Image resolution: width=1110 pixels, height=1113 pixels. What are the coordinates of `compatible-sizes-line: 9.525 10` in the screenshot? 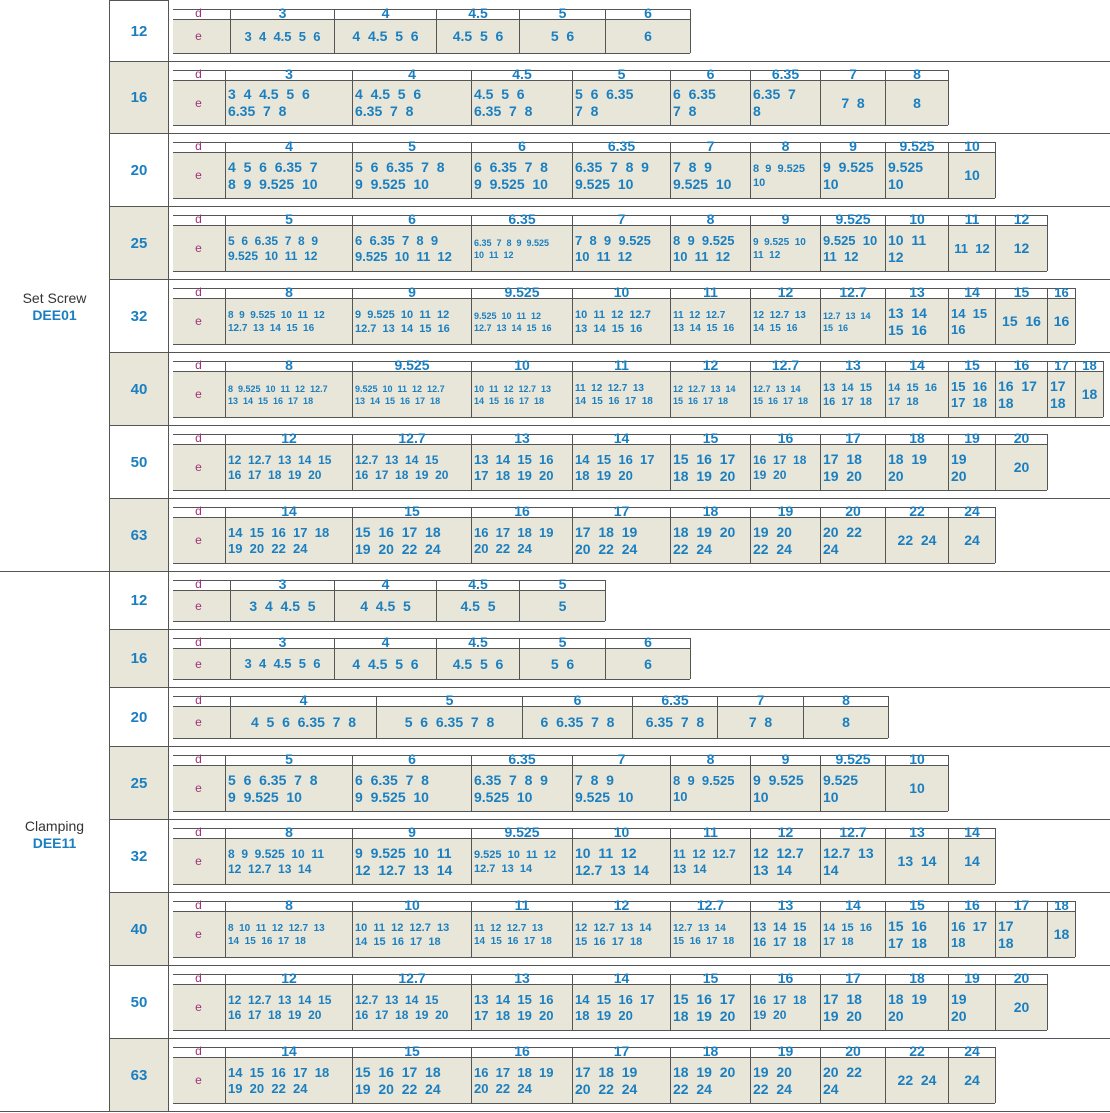 It's located at (503, 796).